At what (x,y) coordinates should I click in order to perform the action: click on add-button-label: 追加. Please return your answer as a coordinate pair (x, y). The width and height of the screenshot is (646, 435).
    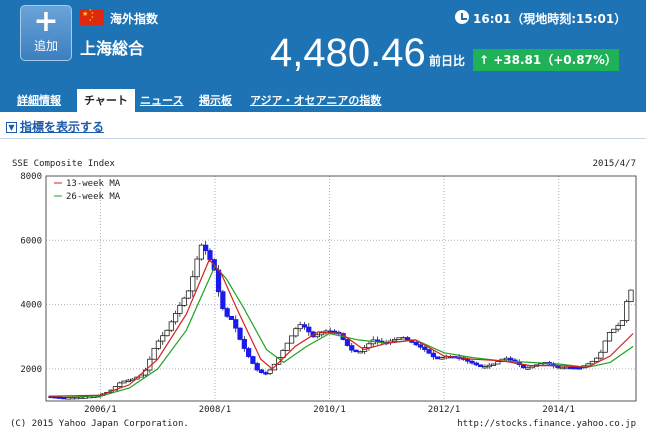
    Looking at the image, I should click on (45, 46).